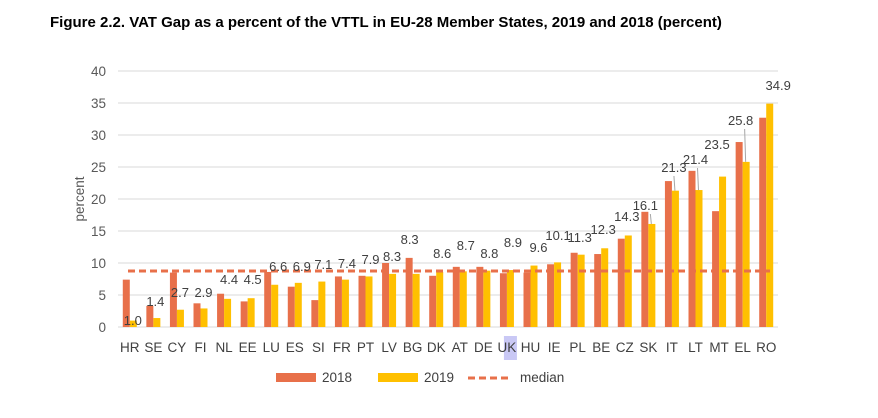  I want to click on category-label-at: AT, so click(460, 347).